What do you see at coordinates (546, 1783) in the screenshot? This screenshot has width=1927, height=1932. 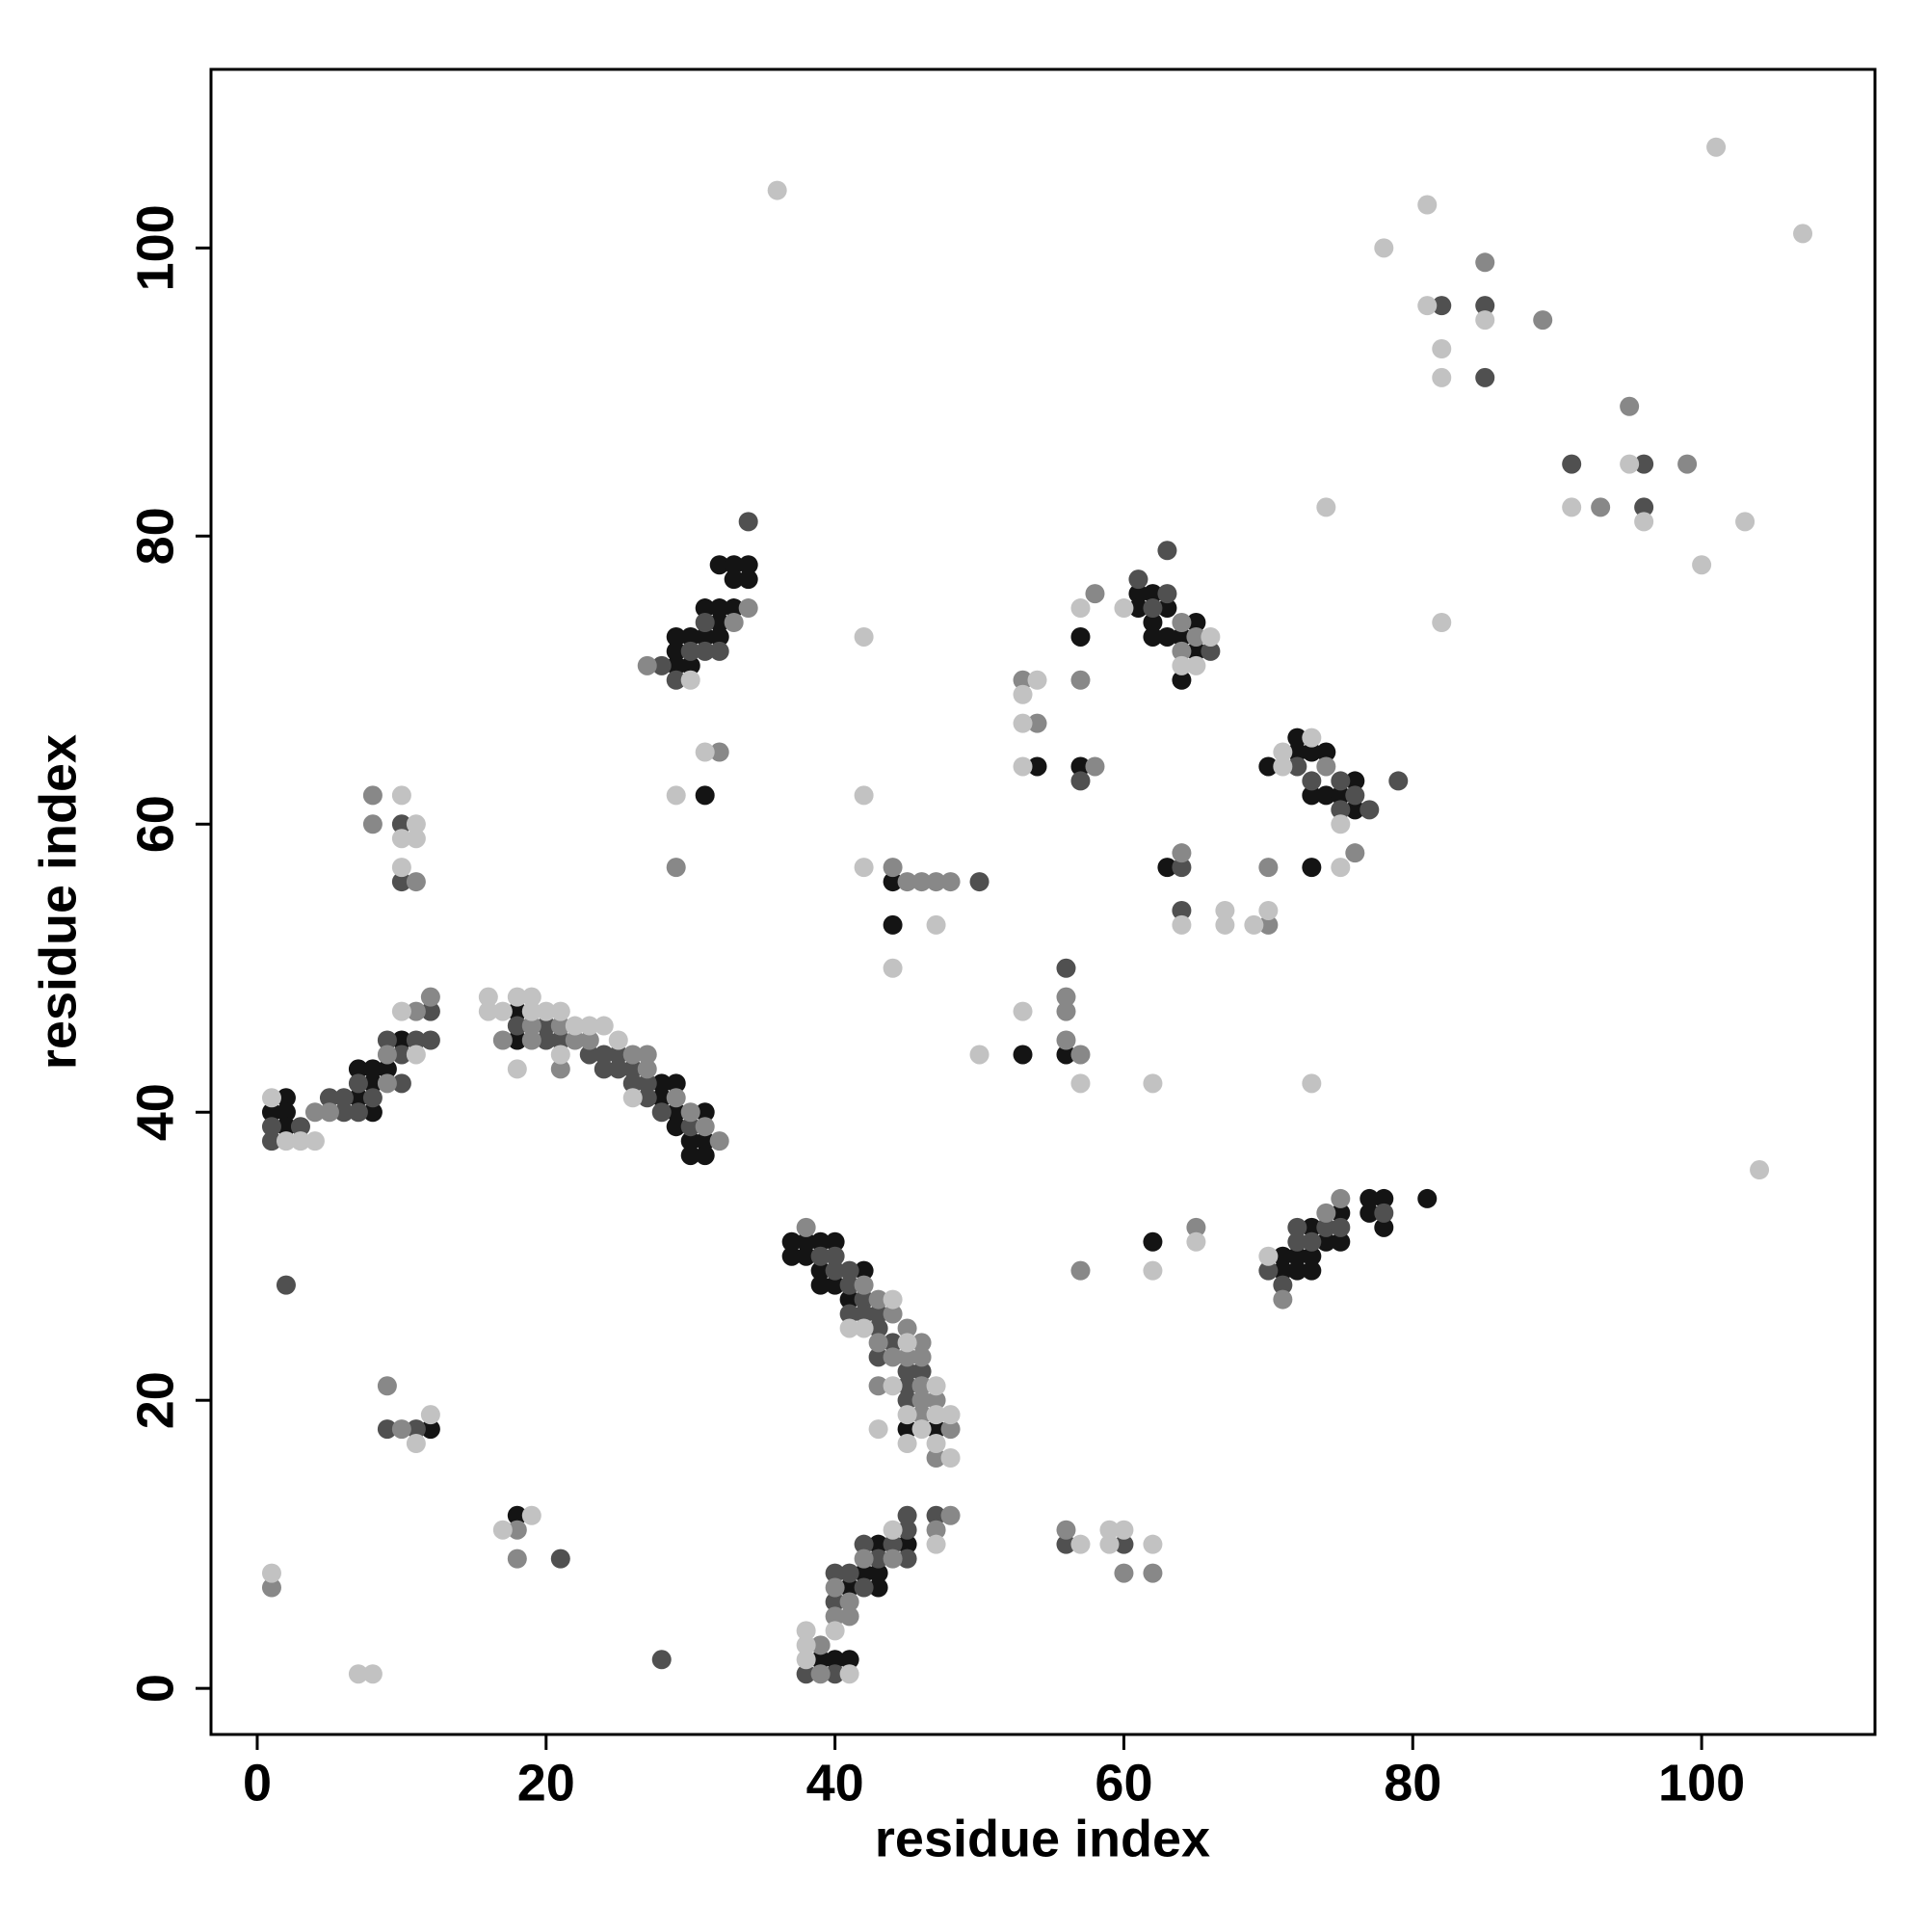 I see `x-tick-label: 20` at bounding box center [546, 1783].